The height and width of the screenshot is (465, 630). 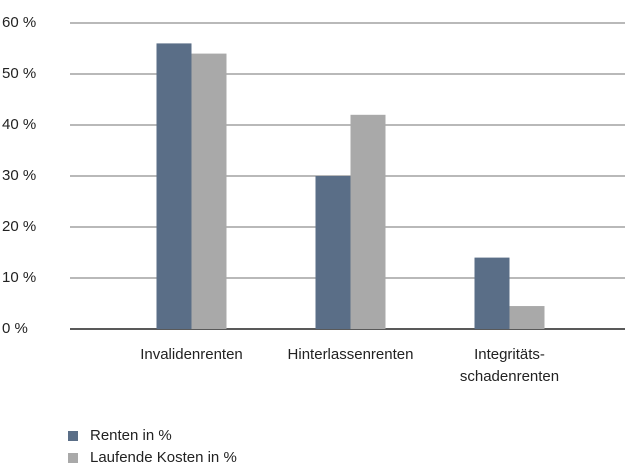 I want to click on legend-label: Laufende Kosten in %, so click(x=163, y=457).